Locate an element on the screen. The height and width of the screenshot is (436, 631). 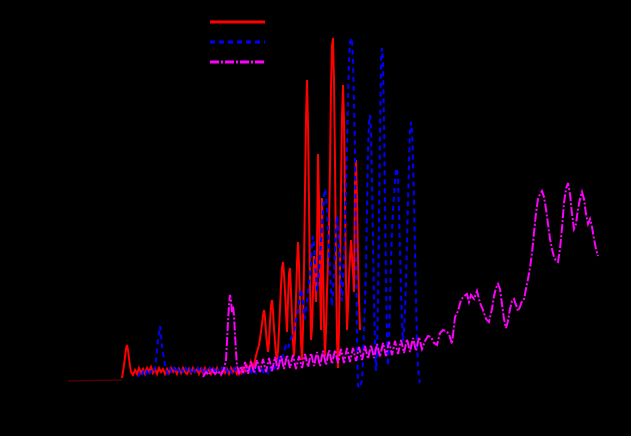
legend is located at coordinates (237, 42).